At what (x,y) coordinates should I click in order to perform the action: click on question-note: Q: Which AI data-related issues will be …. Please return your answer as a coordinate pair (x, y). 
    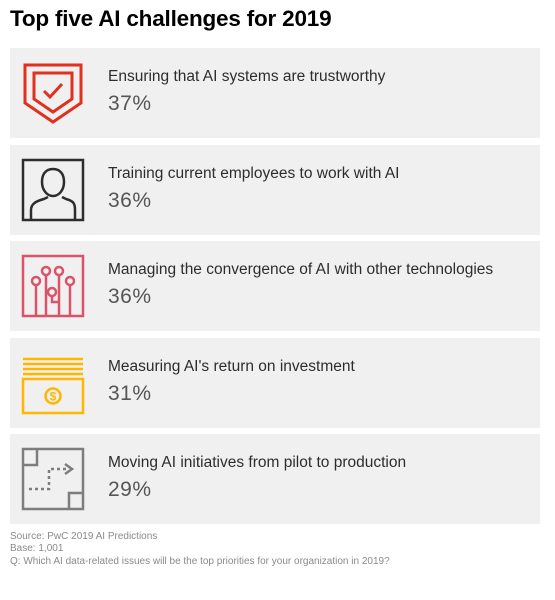
    Looking at the image, I should click on (200, 562).